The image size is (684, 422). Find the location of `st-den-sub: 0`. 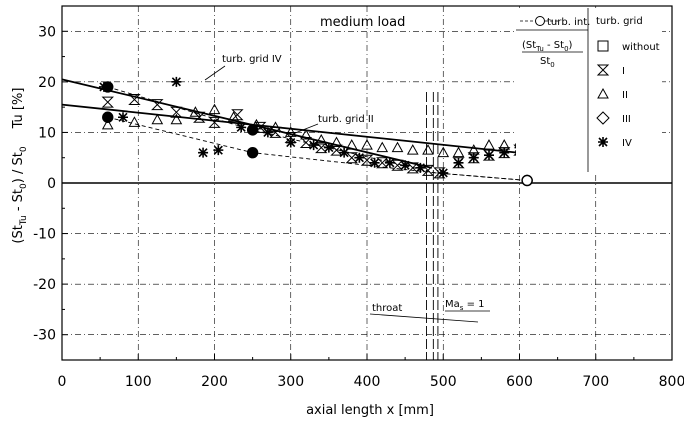

st-den-sub: 0 is located at coordinates (552, 65).